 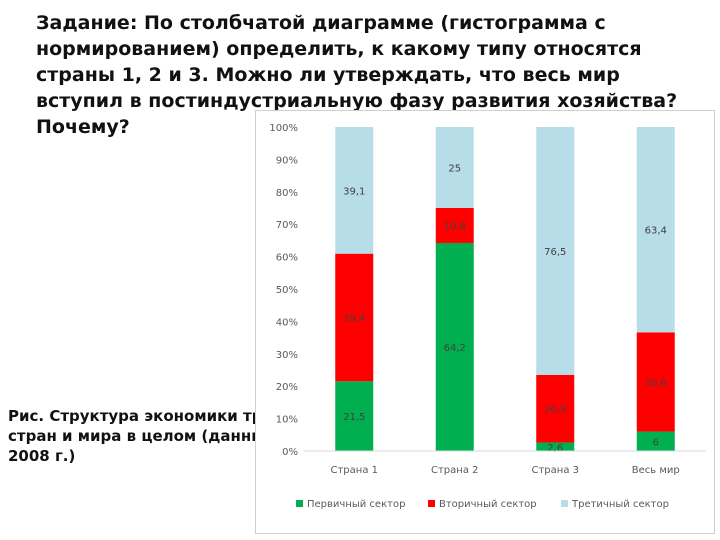 I want to click on y-tick-label: 50%, so click(x=287, y=290).